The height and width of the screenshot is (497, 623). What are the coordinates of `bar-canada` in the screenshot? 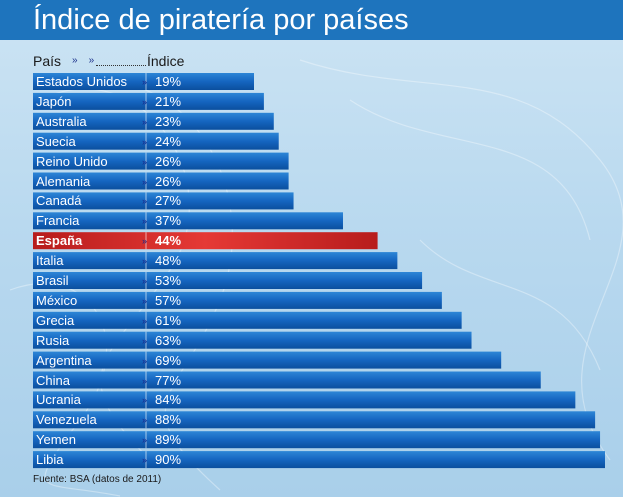 It's located at (163, 201).